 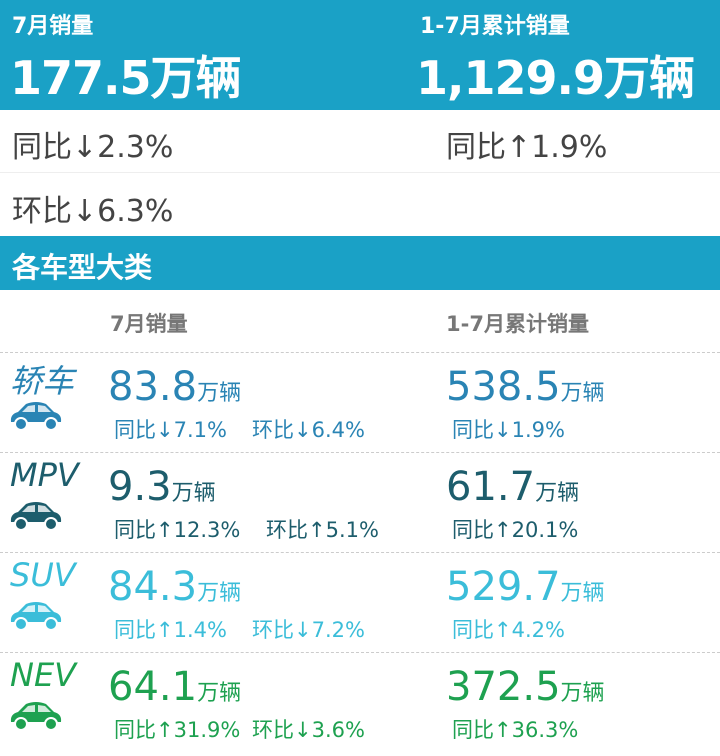 What do you see at coordinates (36, 616) in the screenshot?
I see `suv-icon` at bounding box center [36, 616].